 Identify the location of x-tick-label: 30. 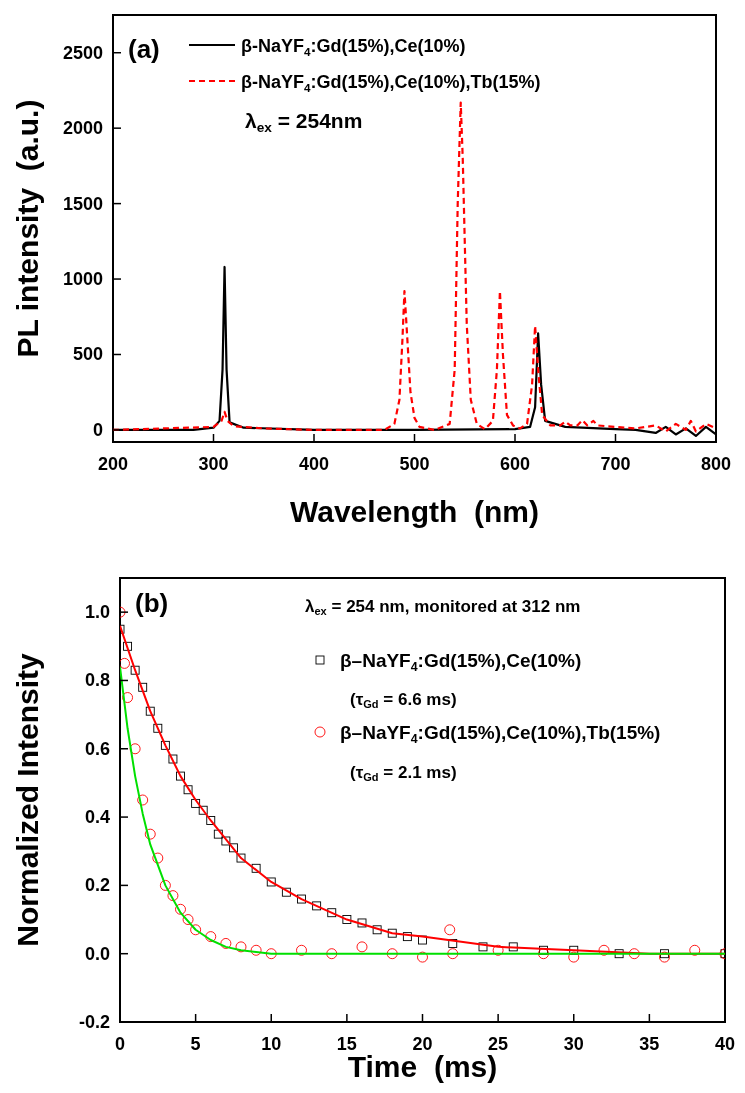
(573, 1044).